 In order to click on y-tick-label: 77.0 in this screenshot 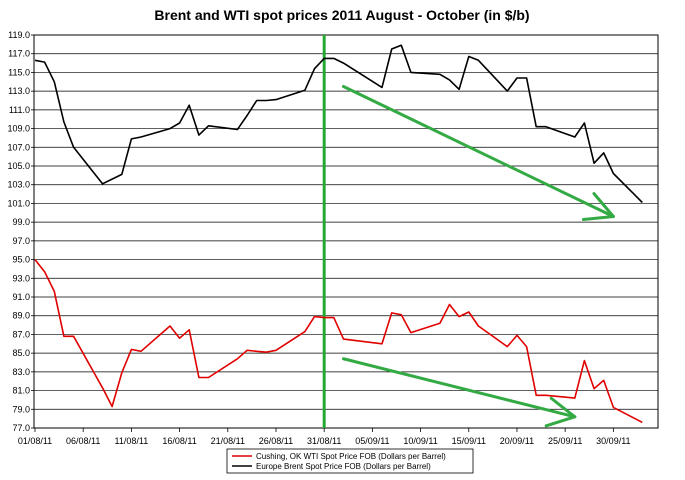, I will do `click(21, 428)`.